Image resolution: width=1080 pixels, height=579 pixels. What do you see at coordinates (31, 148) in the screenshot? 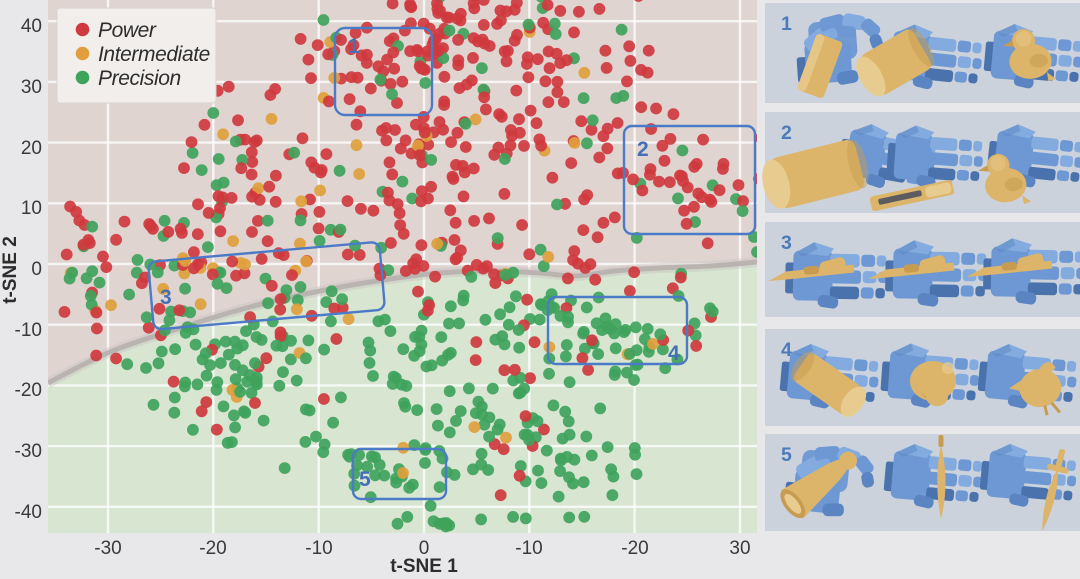
I see `svg-text: 20` at bounding box center [31, 148].